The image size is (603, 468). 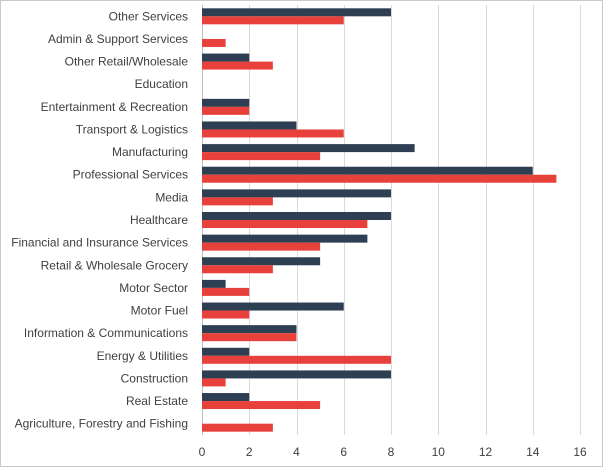 What do you see at coordinates (296, 452) in the screenshot?
I see `x-tick-label: 4` at bounding box center [296, 452].